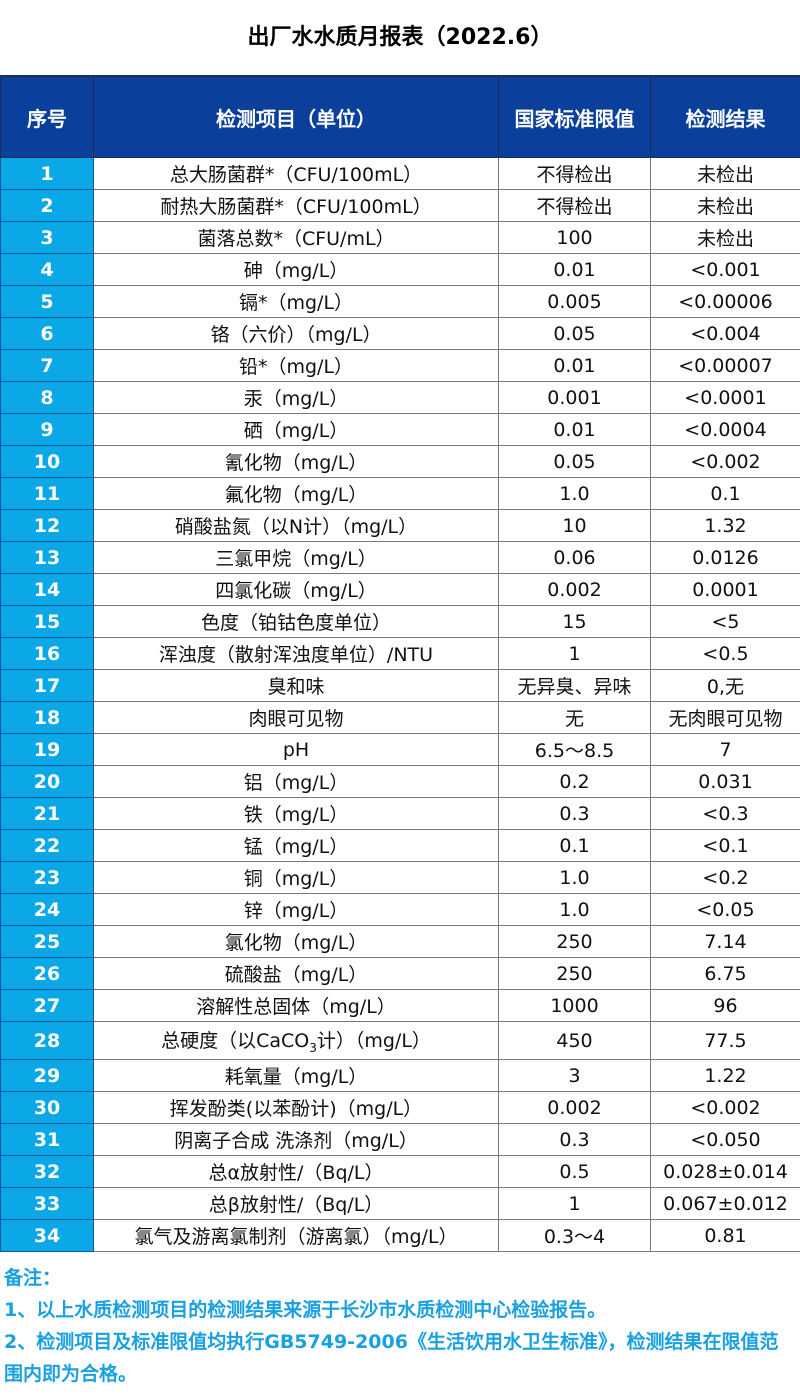 The image size is (800, 1398). I want to click on table-row: 28 总硬度（以CaCO3计）（mg/L） 450 77.5, so click(400, 1040).